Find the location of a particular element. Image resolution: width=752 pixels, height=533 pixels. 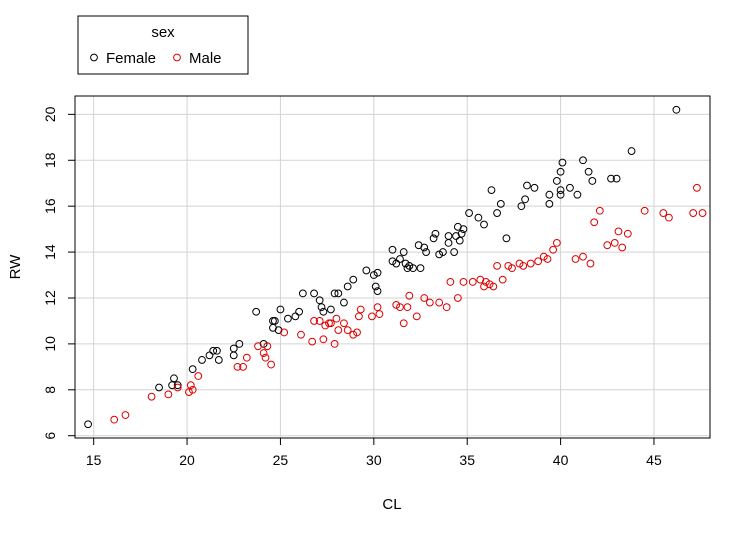

y-tick-label: 14 is located at coordinates (50, 252).